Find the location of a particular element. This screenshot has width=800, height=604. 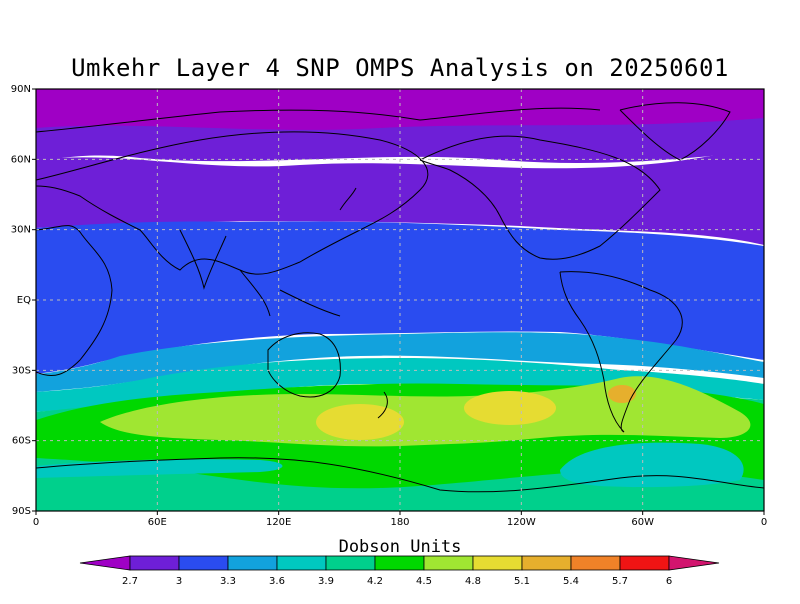

y-axis-labels: 90N 60N 30N EQ 30S 60S 90S is located at coordinates (23, 300).